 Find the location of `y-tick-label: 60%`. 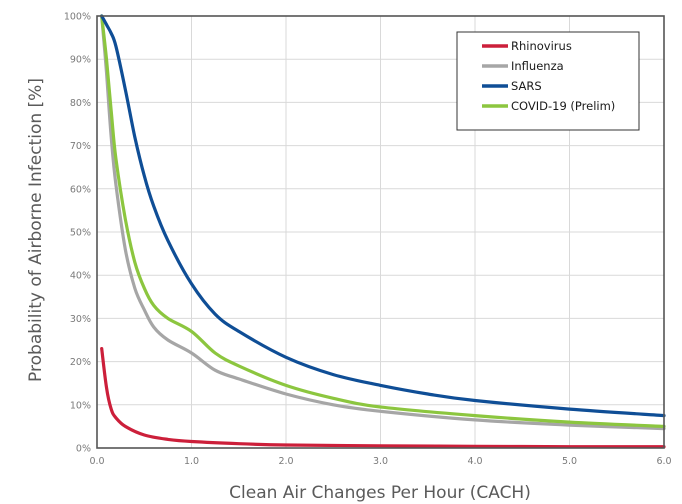

y-tick-label: 60% is located at coordinates (80, 189).